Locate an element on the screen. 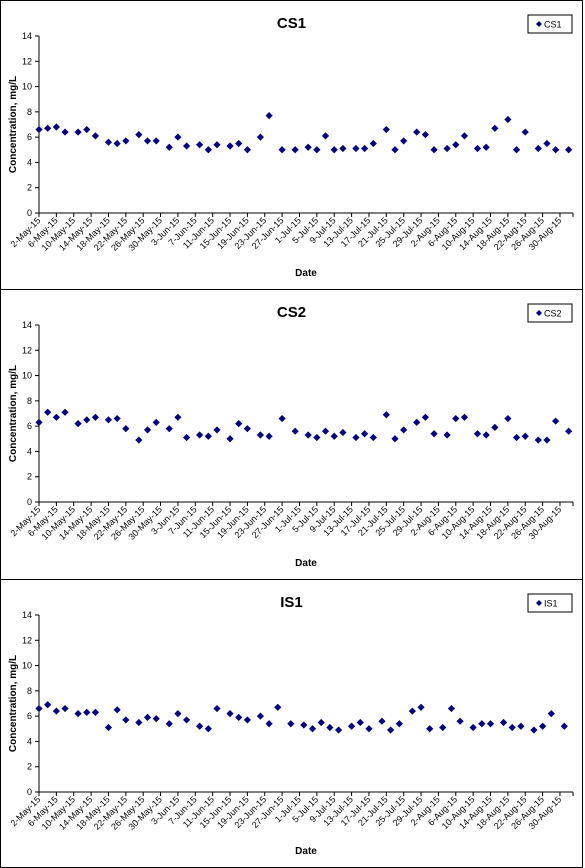 The width and height of the screenshot is (585, 868). y-tick-label: 0 is located at coordinates (29, 213).